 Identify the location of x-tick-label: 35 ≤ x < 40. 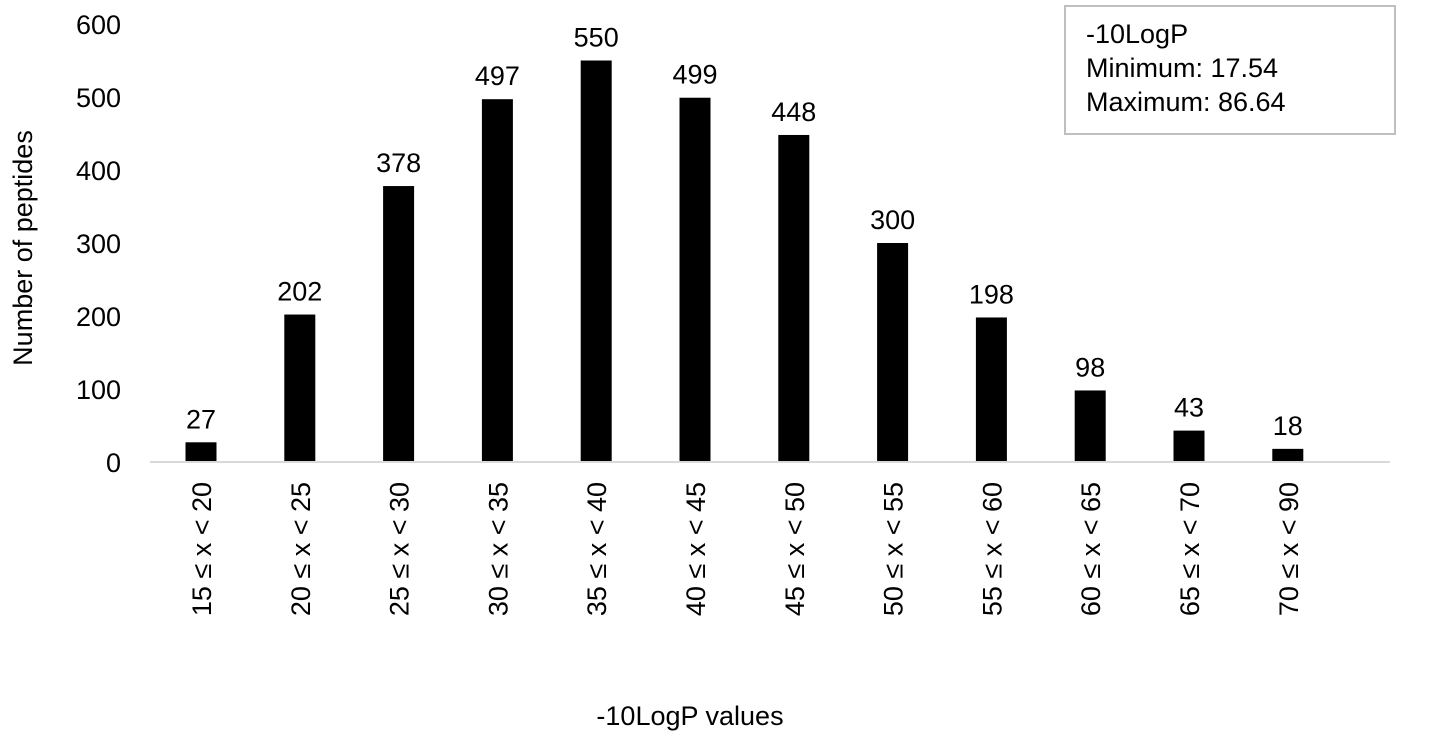
(597, 549).